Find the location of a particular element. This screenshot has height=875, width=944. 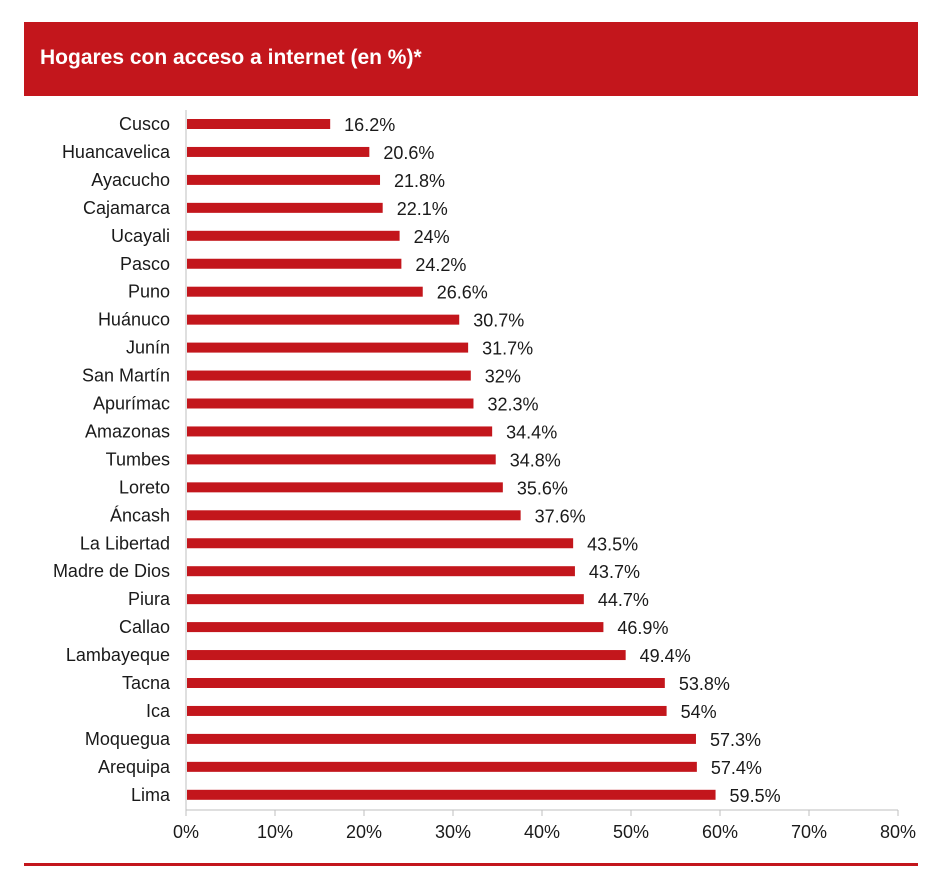

category-label: Cusco is located at coordinates (144, 124).